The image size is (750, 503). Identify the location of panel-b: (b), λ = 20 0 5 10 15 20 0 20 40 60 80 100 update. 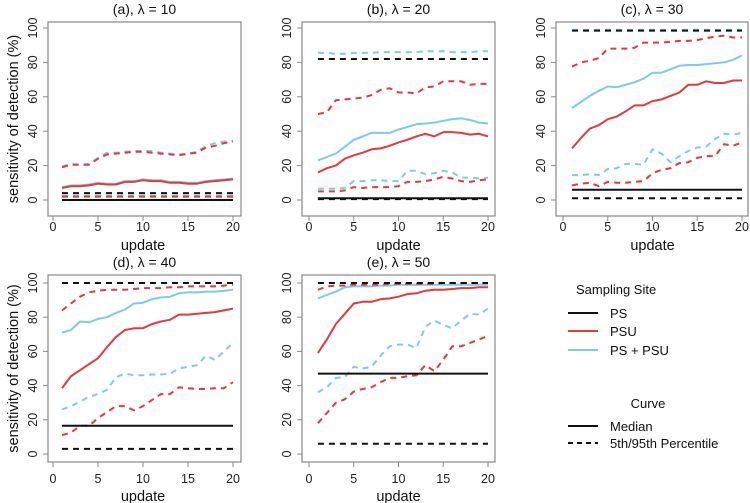
(388, 127).